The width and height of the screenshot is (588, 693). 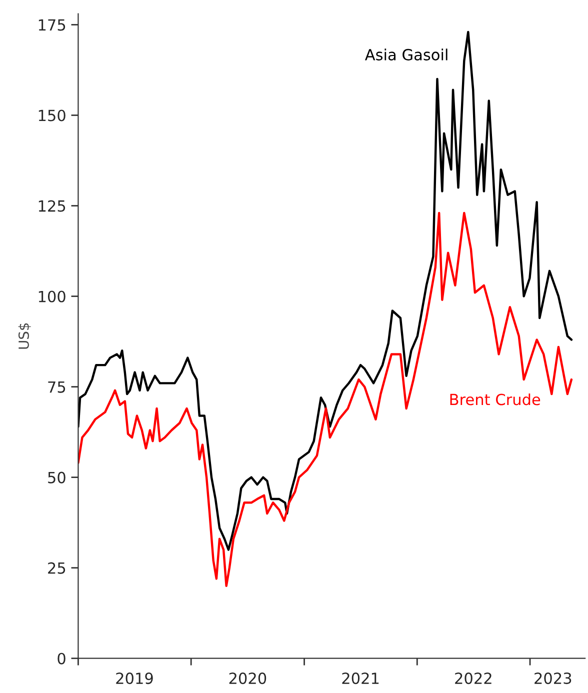 I want to click on y-tick-label: 25, so click(x=57, y=568).